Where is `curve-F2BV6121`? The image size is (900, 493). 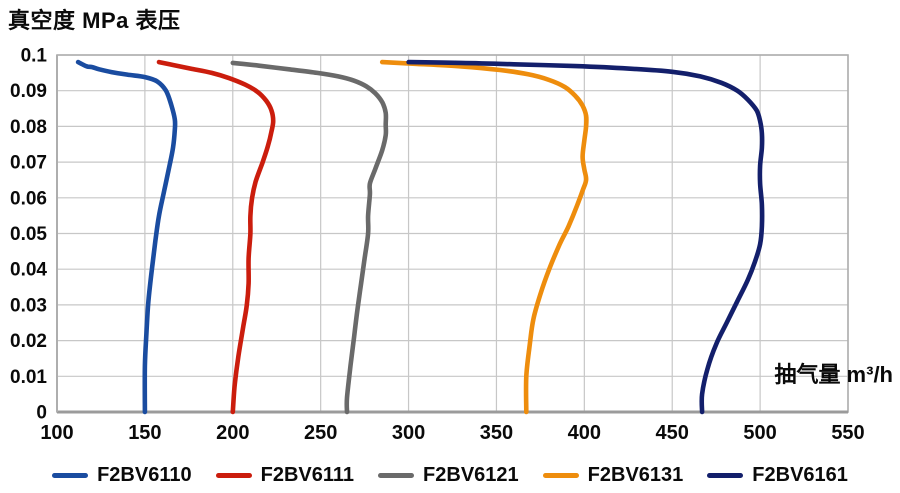
curve-F2BV6121 is located at coordinates (309, 237).